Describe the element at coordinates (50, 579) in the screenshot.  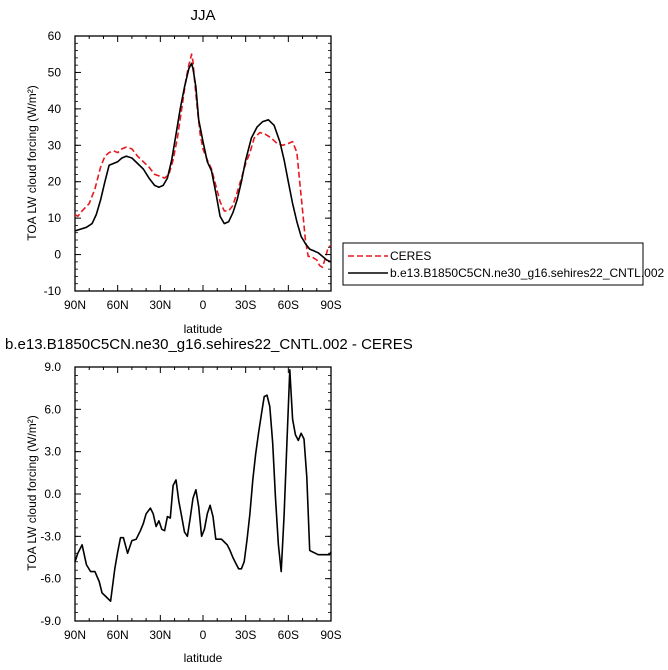
I see `bottom-y-tick-label: -6.0` at that location.